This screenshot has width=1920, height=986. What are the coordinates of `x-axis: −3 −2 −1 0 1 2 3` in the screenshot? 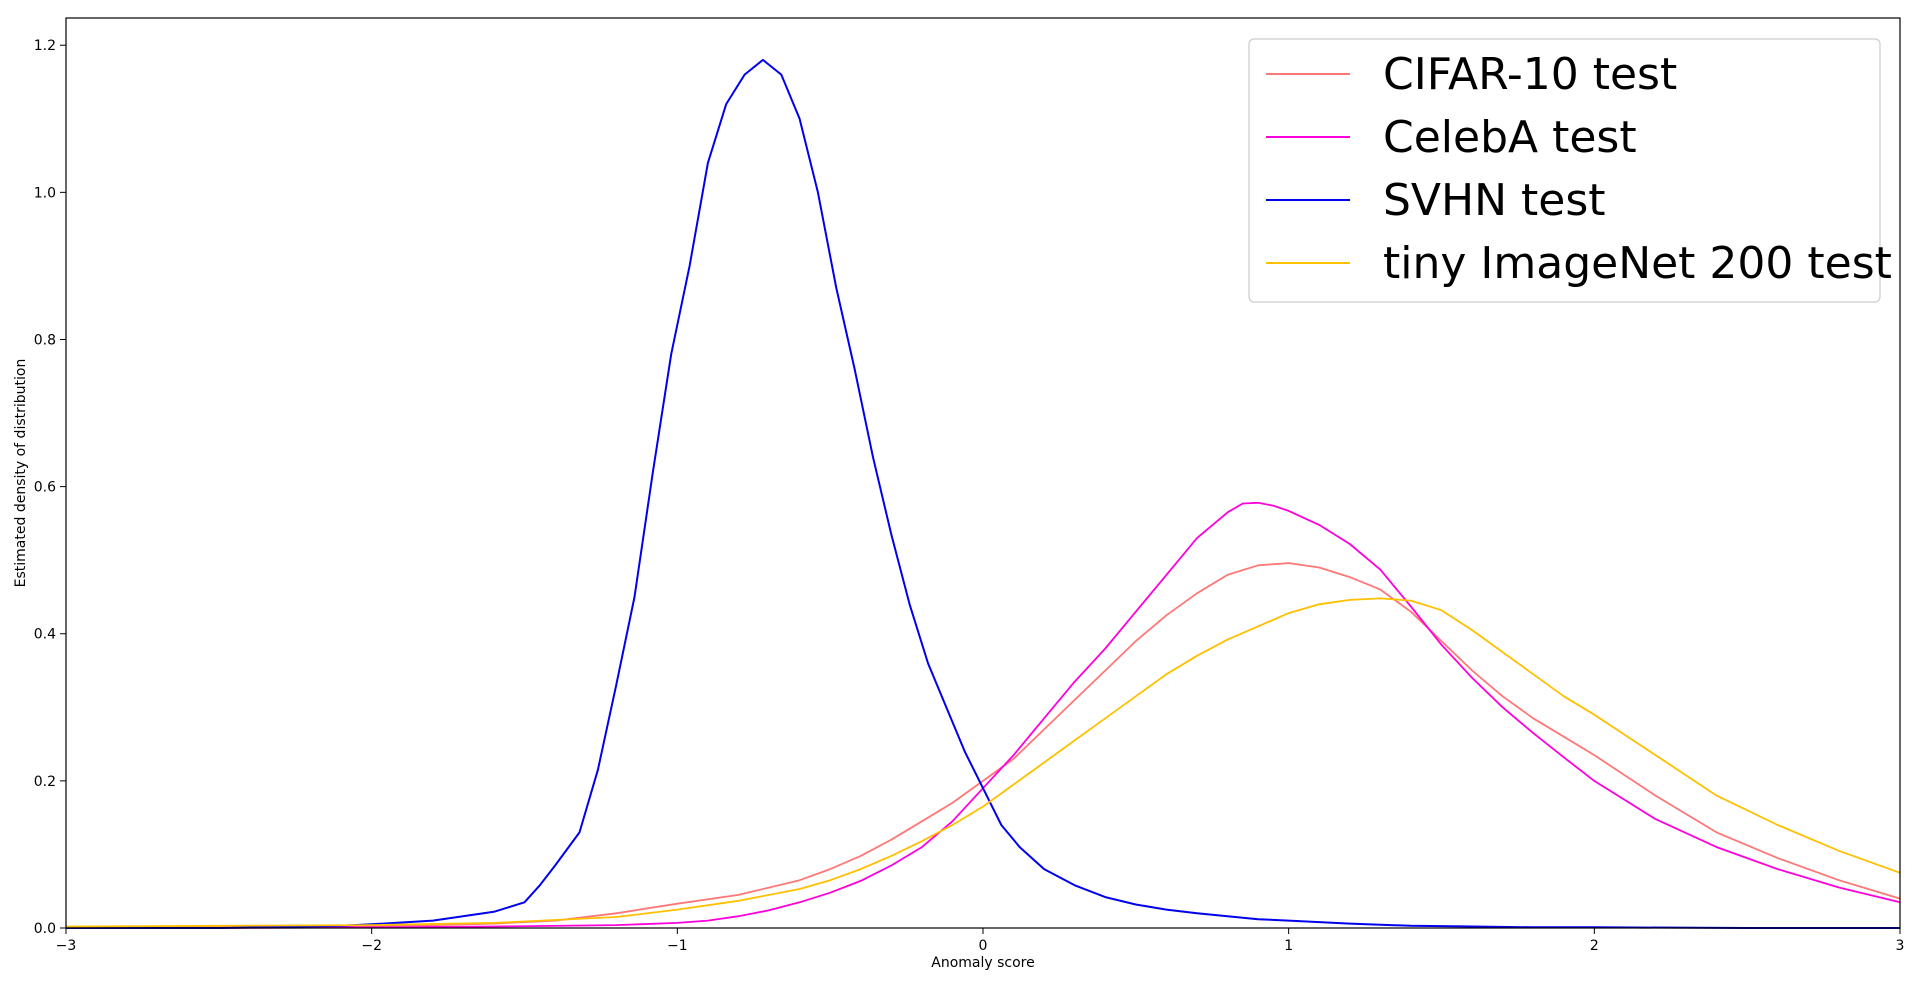 It's located at (980, 941).